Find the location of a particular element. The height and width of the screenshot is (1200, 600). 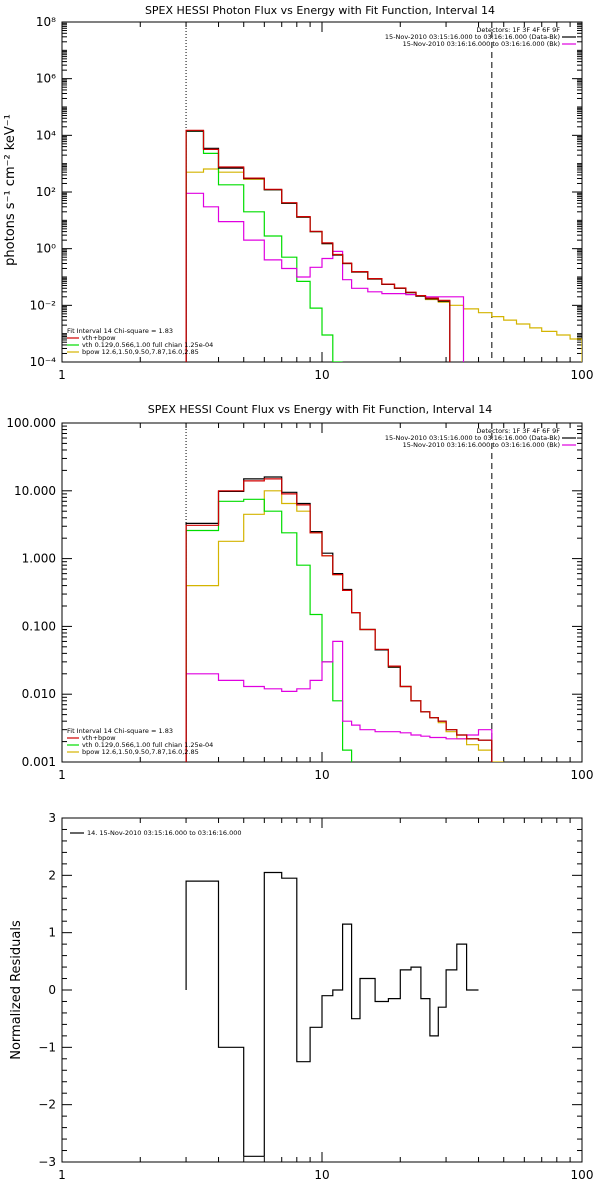

residuals-y-tick-label: −1 is located at coordinates (47, 1047).